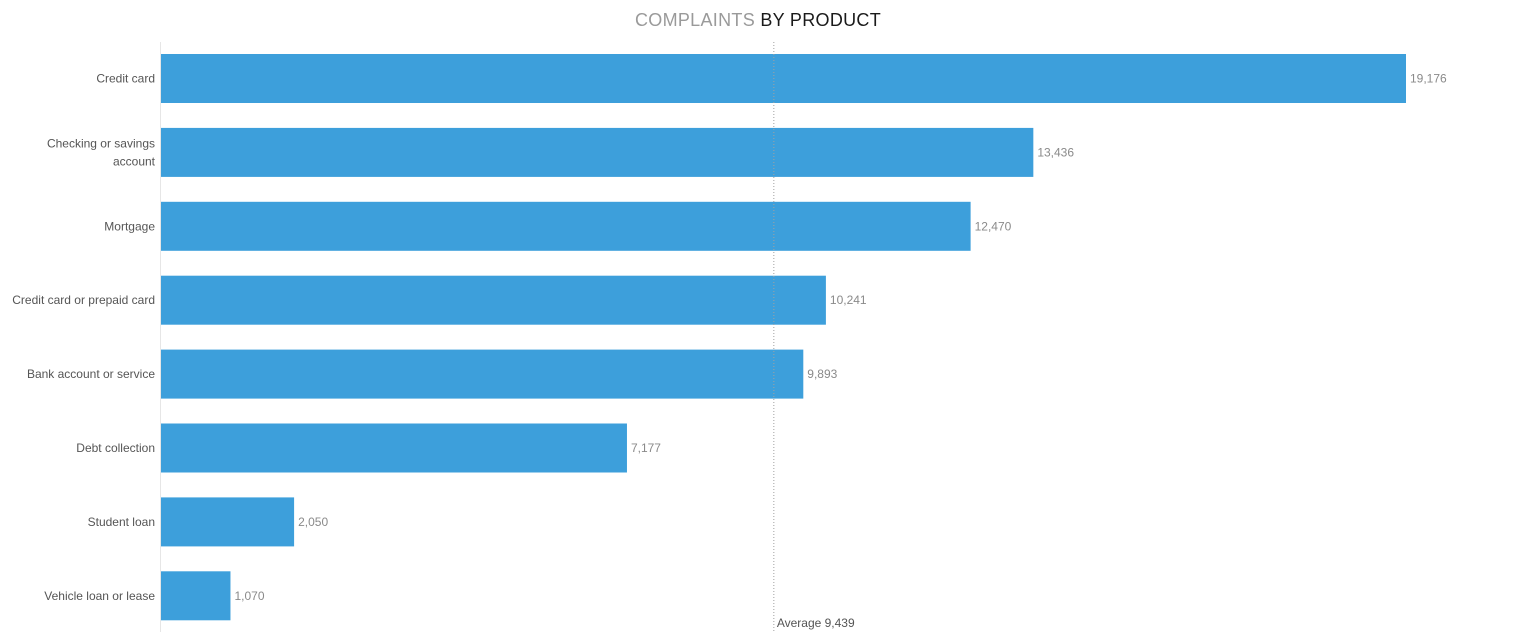 The image size is (1516, 632). I want to click on category-label: Vehicle loan or lease, so click(99, 596).